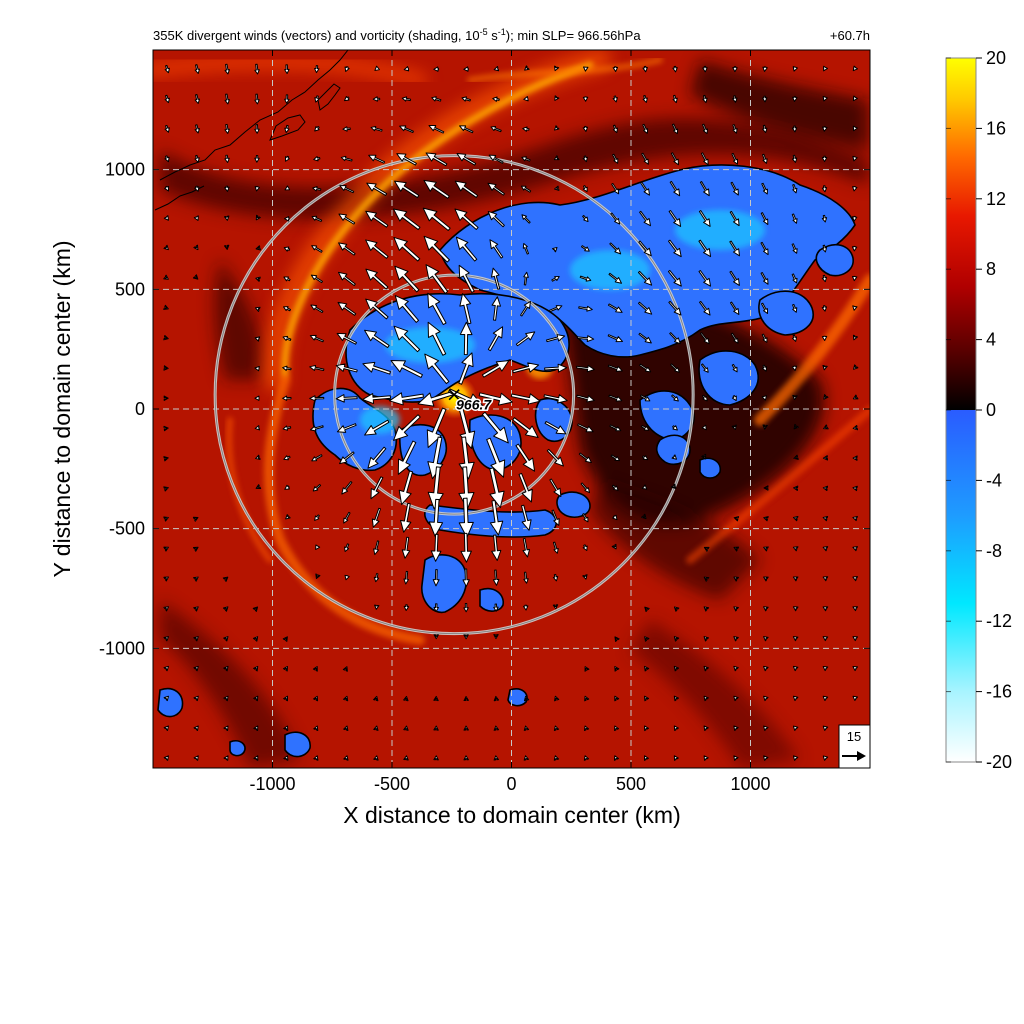 This screenshot has width=1024, height=1024. Describe the element at coordinates (850, 35) in the screenshot. I see `forecast-hour: +60.7h` at that location.